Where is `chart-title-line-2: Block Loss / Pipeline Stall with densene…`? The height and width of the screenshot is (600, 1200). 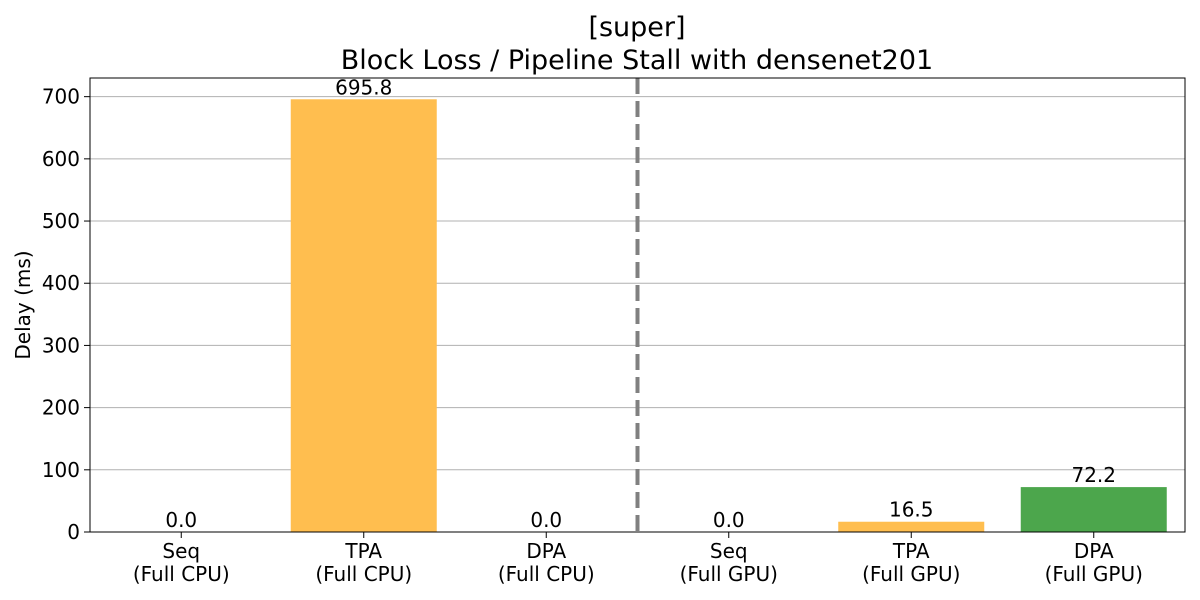
chart-title-line-2: Block Loss / Pipeline Stall with densene… is located at coordinates (637, 60).